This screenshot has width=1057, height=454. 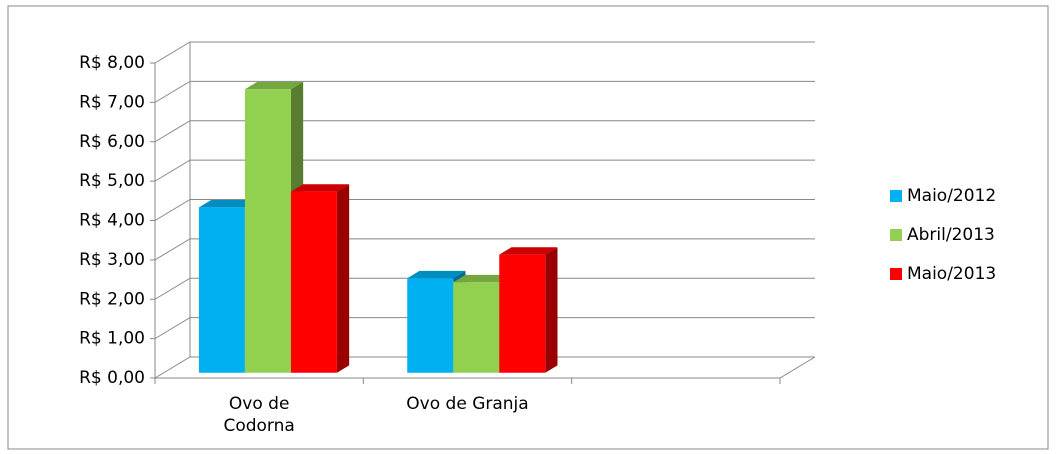 What do you see at coordinates (259, 415) in the screenshot?
I see `x-tick-label: Ovo de Codorna` at bounding box center [259, 415].